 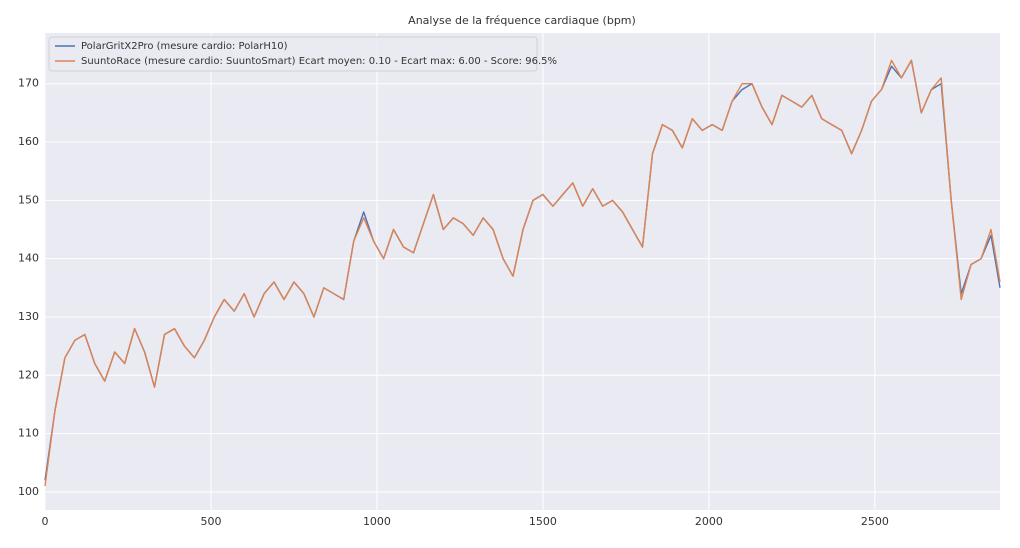 I want to click on y-tick-label: 140, so click(x=28, y=258).